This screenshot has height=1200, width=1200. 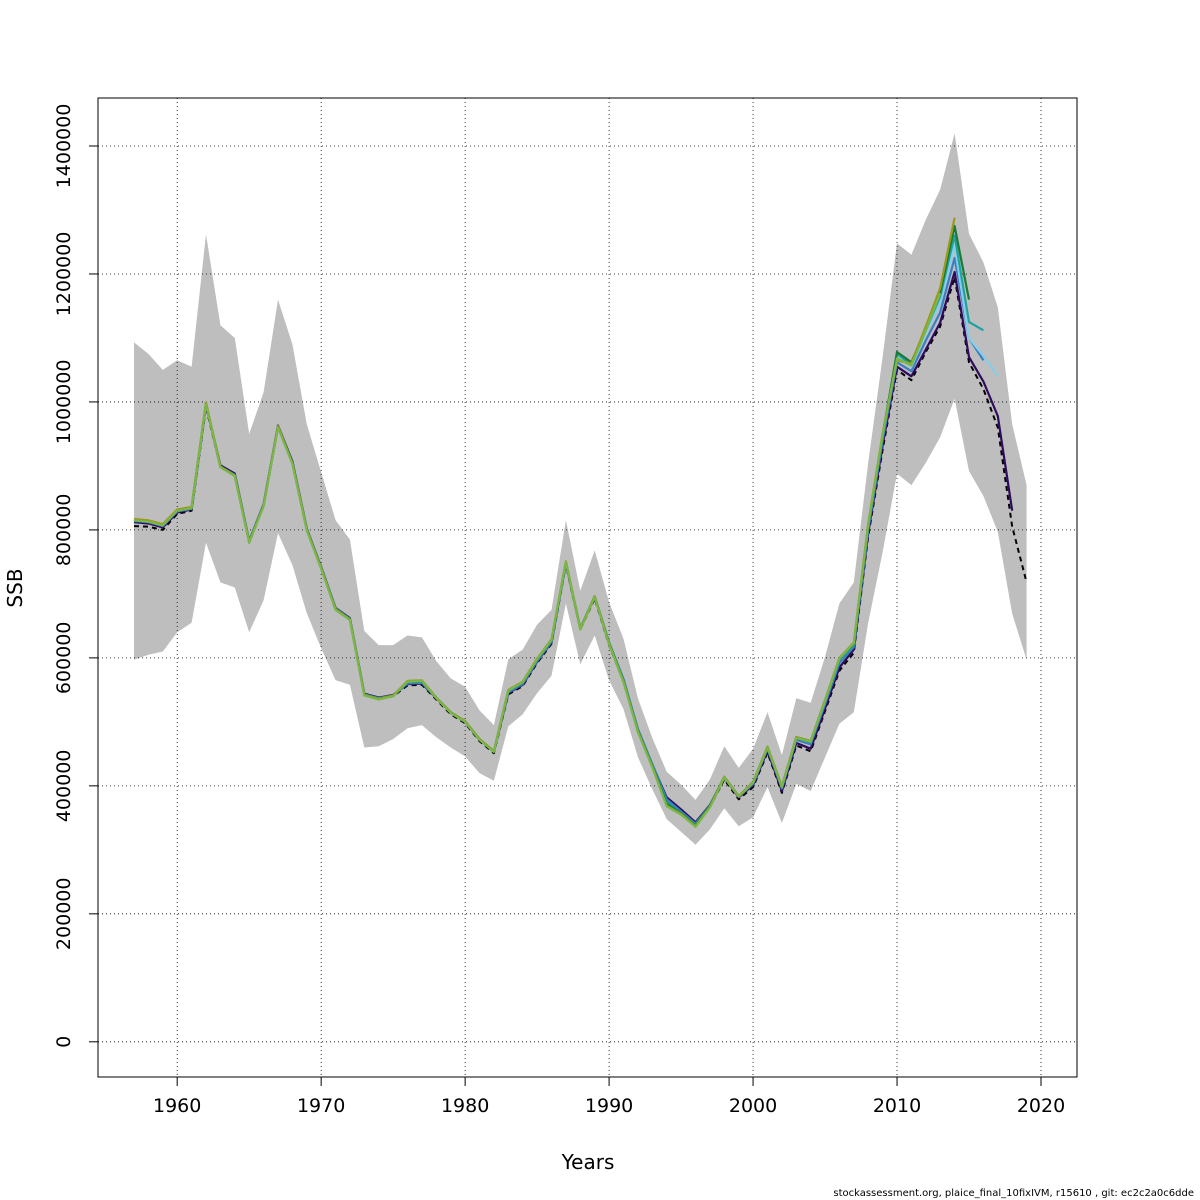 What do you see at coordinates (64, 658) in the screenshot?
I see `y-tick-label: 600000` at bounding box center [64, 658].